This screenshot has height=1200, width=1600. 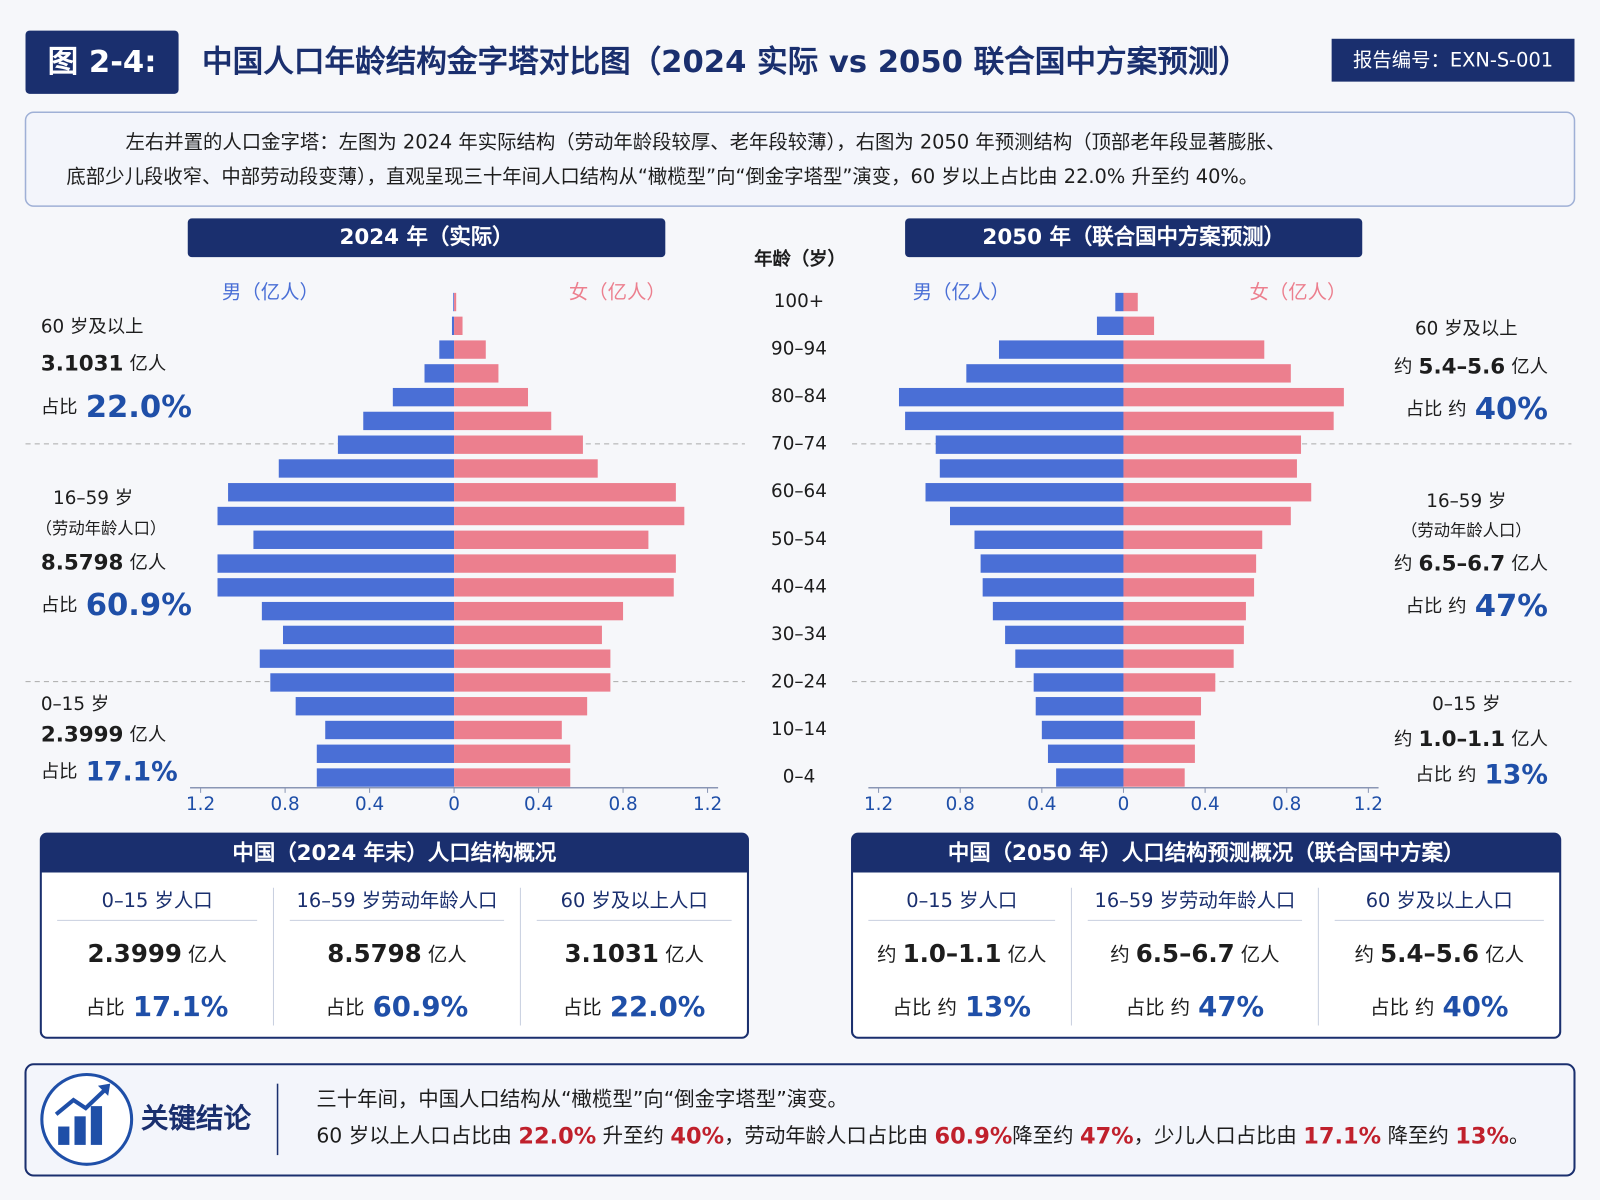 What do you see at coordinates (1195, 1007) in the screenshot?
I see `summary-share: 占比 约 47%` at bounding box center [1195, 1007].